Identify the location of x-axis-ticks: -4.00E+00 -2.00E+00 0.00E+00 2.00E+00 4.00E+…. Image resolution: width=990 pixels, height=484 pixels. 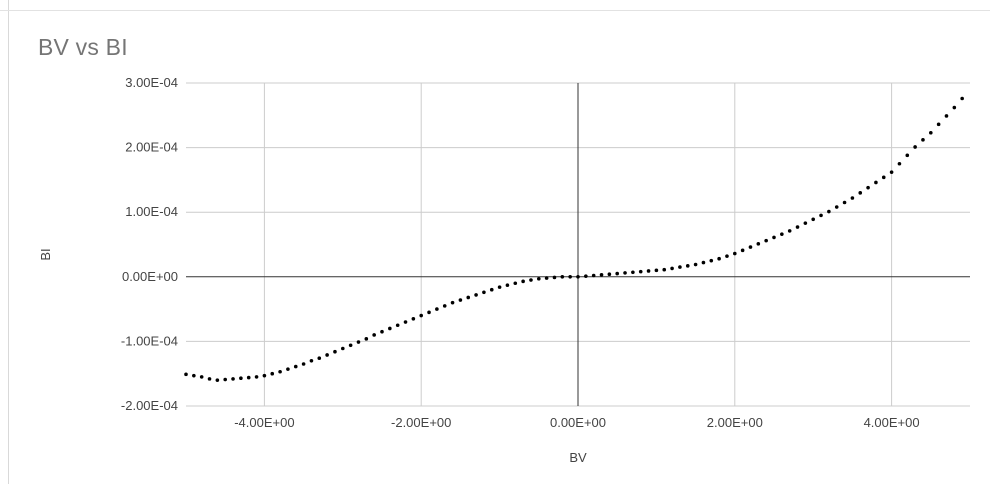
(576, 422).